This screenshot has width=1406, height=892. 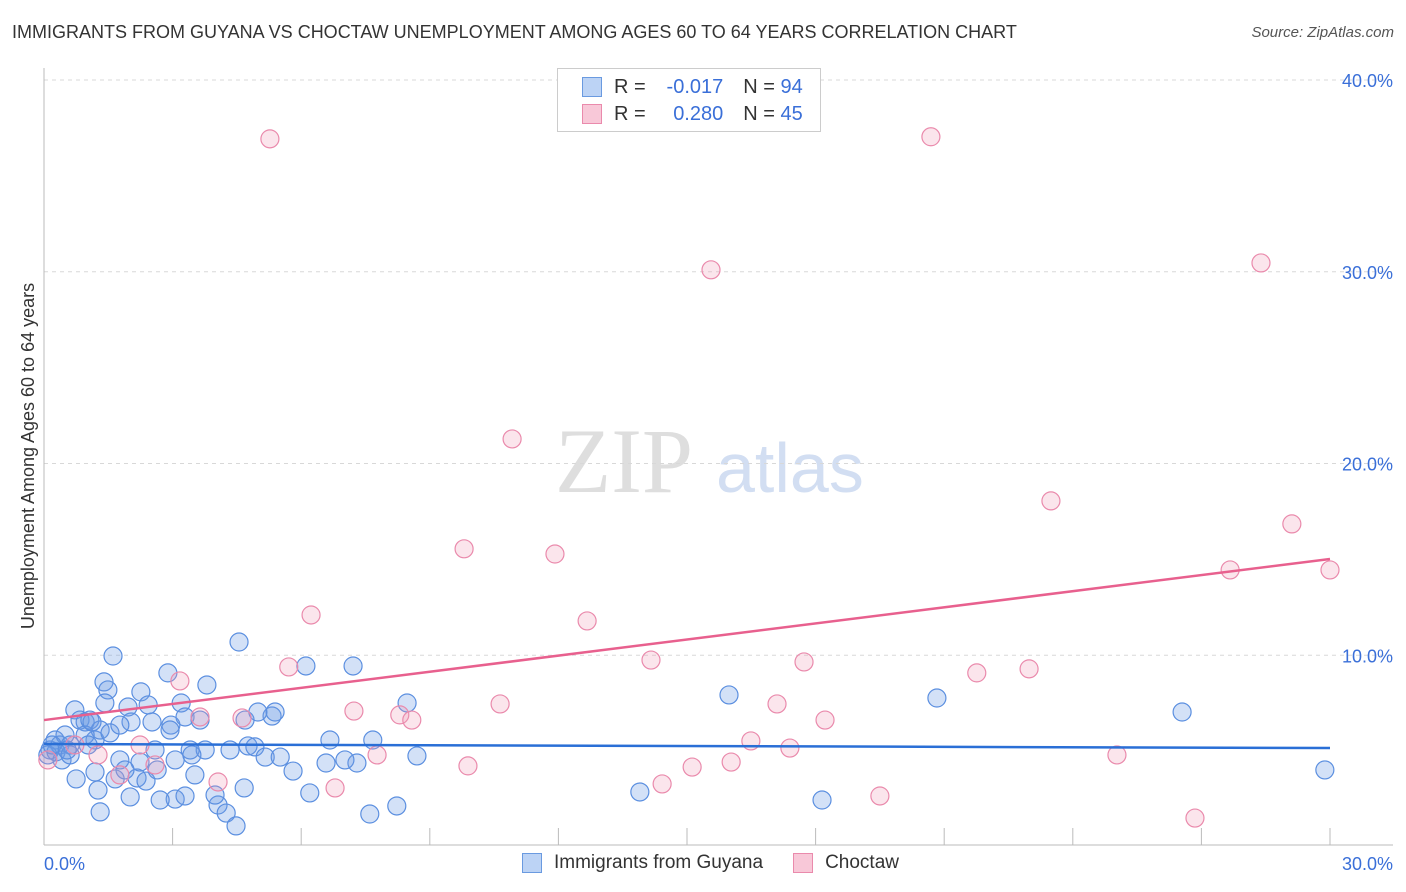 I want to click on y-tick-label: 10.0%, so click(x=1367, y=656).